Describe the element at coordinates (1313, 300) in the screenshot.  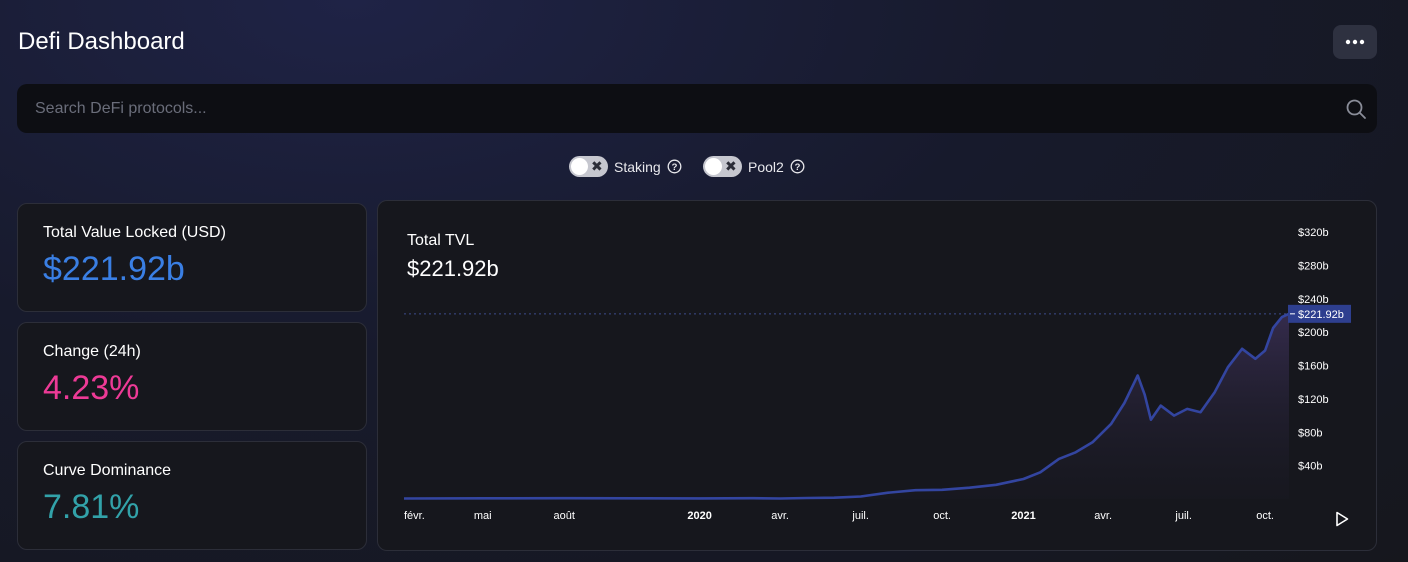
I see `y-tick-label: $240b` at that location.